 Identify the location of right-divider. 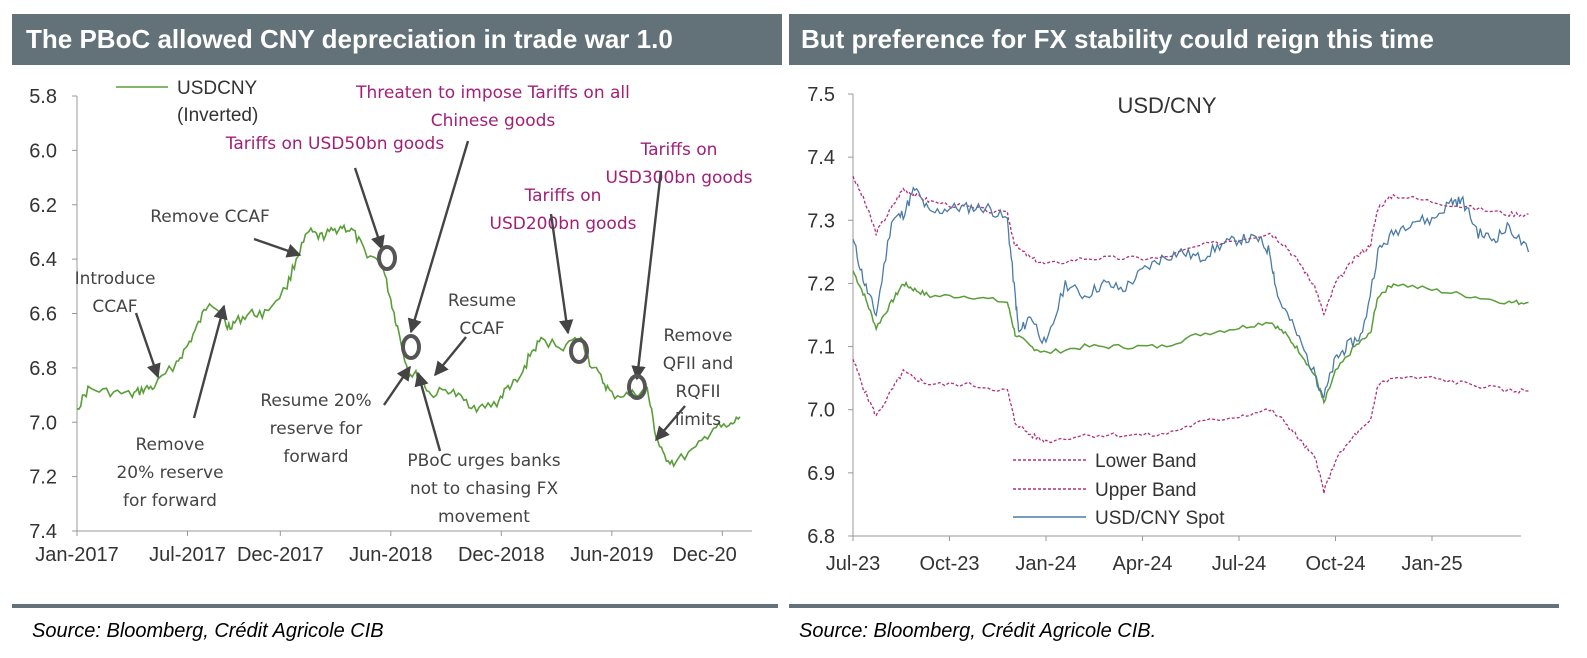
(1174, 606).